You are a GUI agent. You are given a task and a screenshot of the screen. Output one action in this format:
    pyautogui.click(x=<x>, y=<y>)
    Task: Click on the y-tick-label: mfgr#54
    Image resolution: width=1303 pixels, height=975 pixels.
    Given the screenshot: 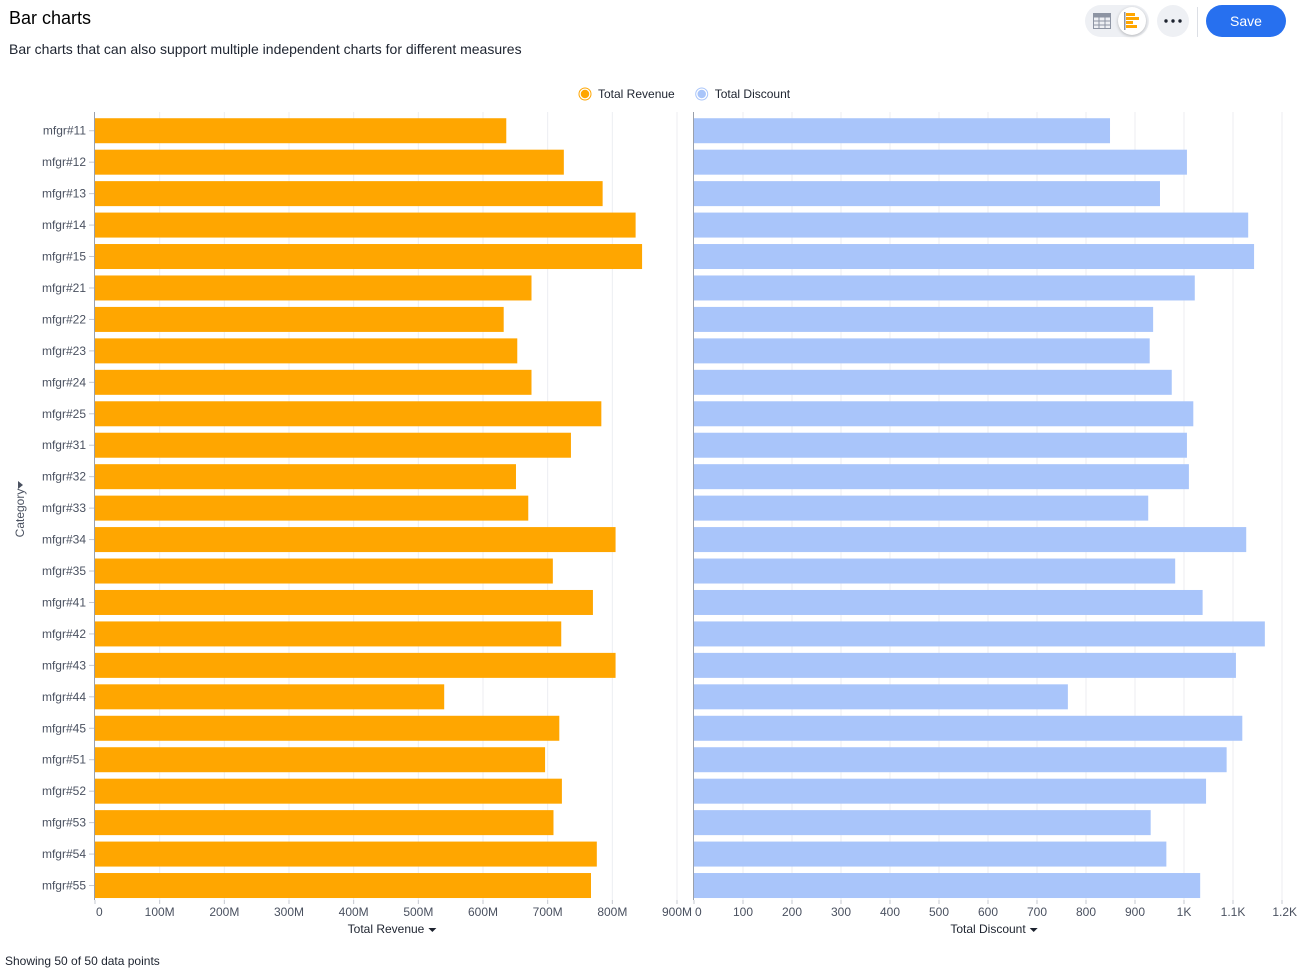 What is the action you would take?
    pyautogui.click(x=64, y=854)
    